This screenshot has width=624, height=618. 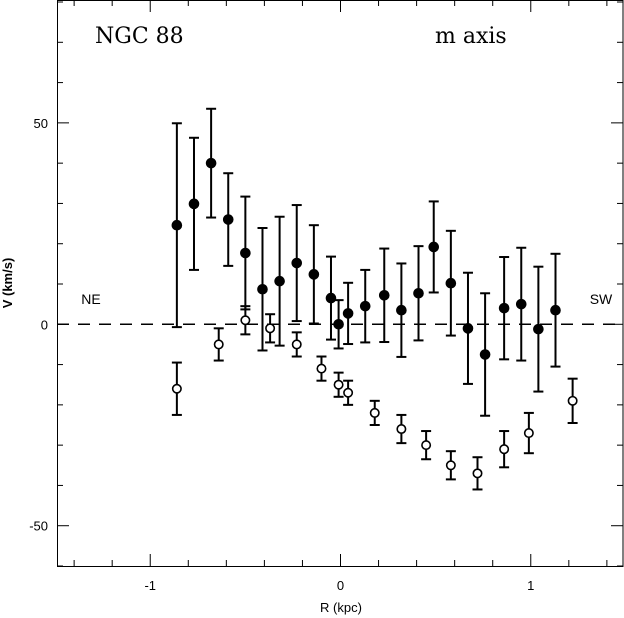 What do you see at coordinates (530, 585) in the screenshot?
I see `x-tick-label: 1` at bounding box center [530, 585].